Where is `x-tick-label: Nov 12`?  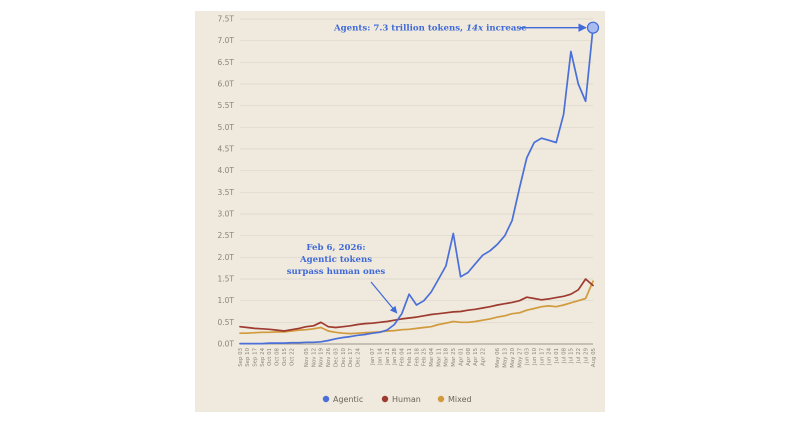 x-tick-label: Nov 12 is located at coordinates (314, 357).